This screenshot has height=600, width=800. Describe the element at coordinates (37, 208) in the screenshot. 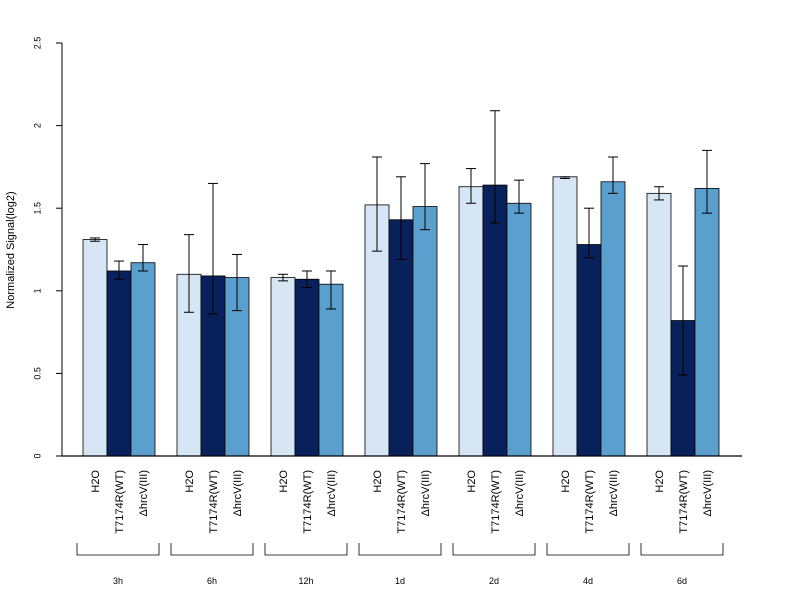

I see `y-tick-label: 1.5` at that location.